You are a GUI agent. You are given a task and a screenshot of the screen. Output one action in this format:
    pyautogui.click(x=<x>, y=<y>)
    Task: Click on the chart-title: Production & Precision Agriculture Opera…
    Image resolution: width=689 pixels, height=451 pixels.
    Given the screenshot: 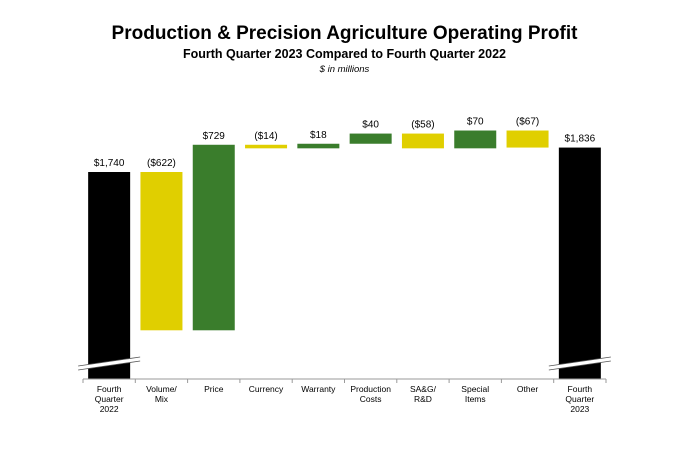 What is the action you would take?
    pyautogui.click(x=344, y=33)
    